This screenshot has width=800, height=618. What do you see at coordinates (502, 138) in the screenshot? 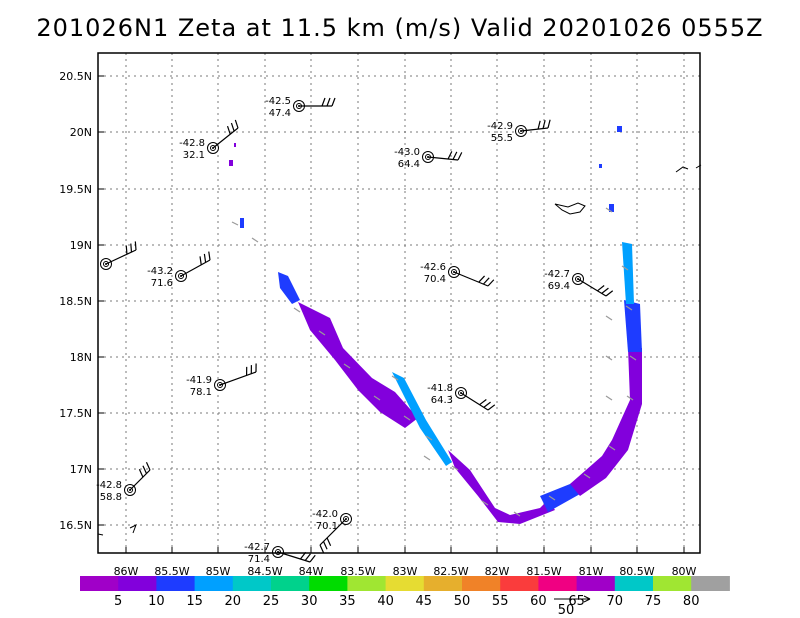
I see `station-bottom-value: 55.5` at bounding box center [502, 138].